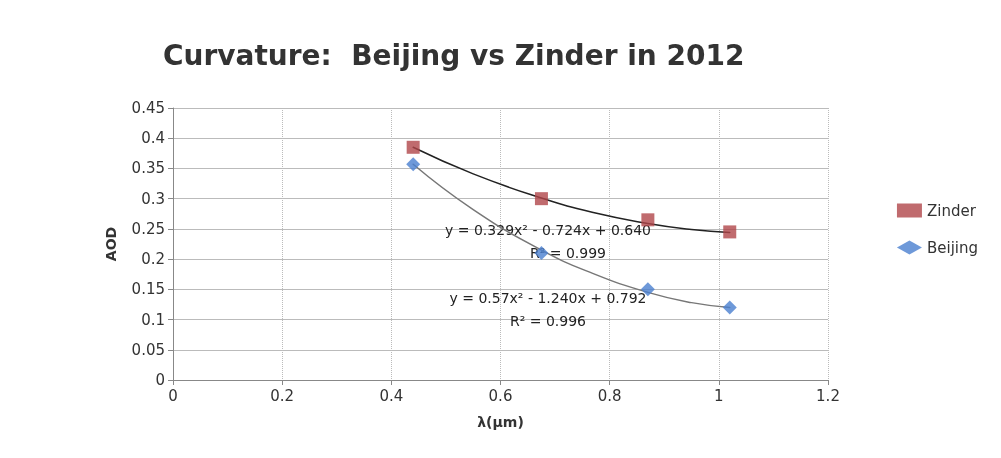 The image size is (1001, 458). Describe the element at coordinates (148, 349) in the screenshot. I see `y-tick-label: 0.05` at that location.